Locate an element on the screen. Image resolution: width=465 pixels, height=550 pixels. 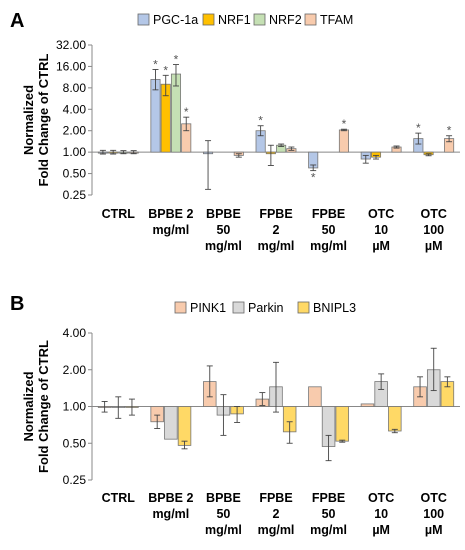
legend-swatch-bnipl3 is located at coordinates (303, 307).